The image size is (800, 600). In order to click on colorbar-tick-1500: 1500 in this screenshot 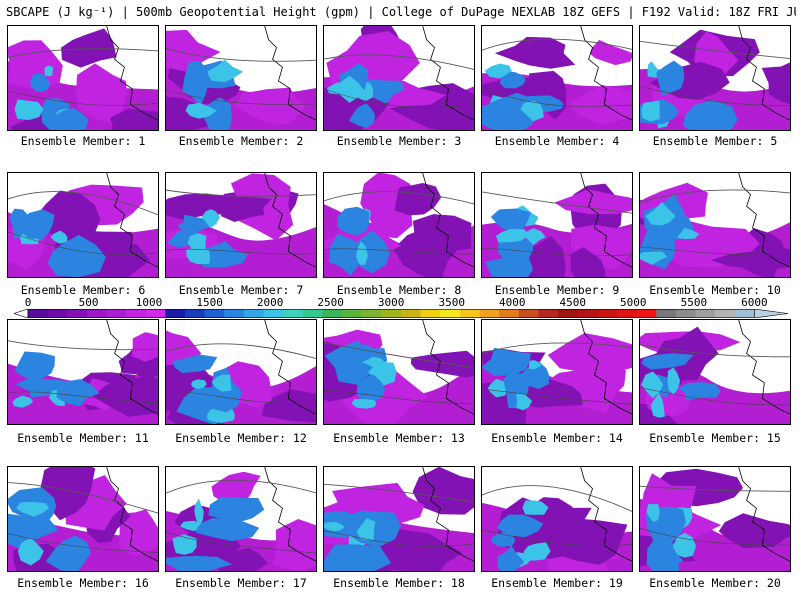, I will do `click(209, 302)`.